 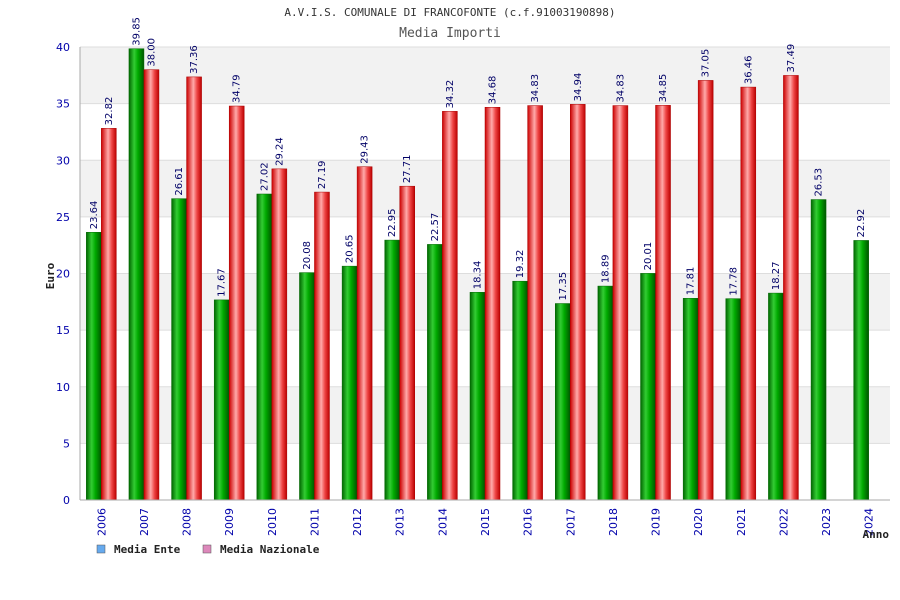 What do you see at coordinates (101, 522) in the screenshot?
I see `x-tick-label: 2006` at bounding box center [101, 522].